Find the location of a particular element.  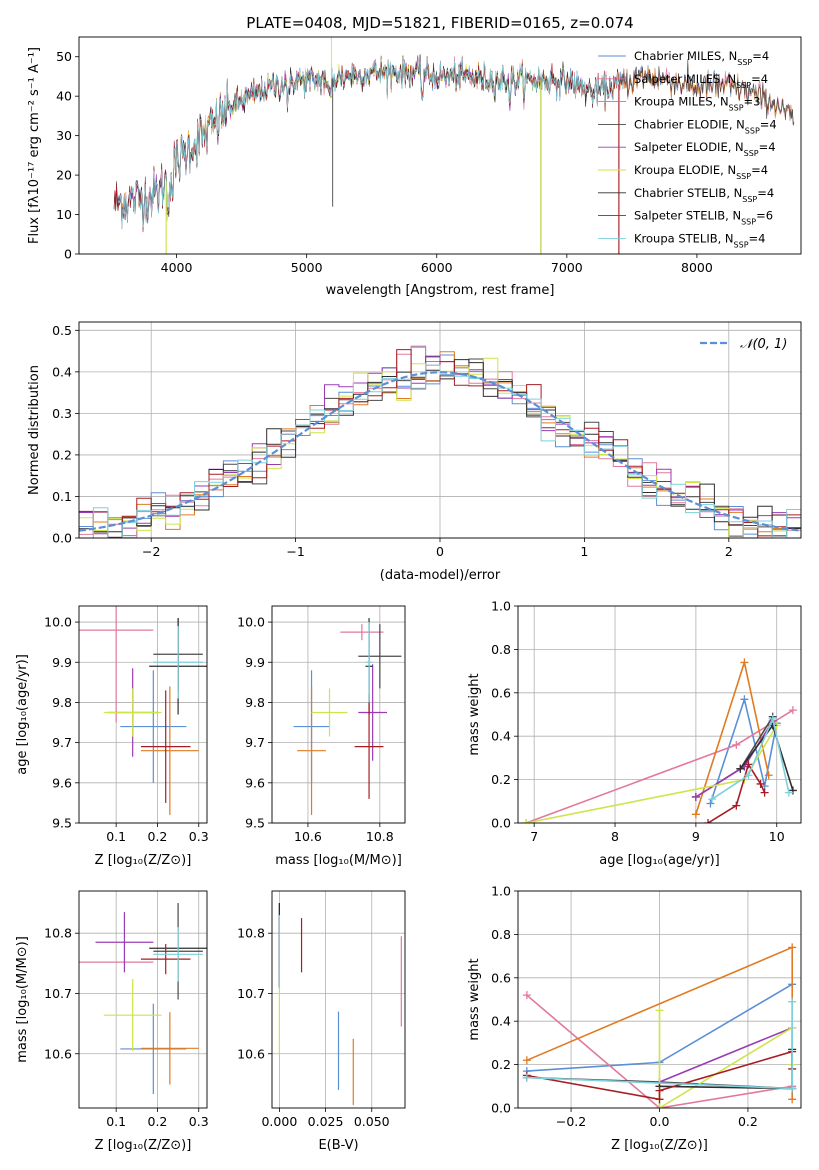

x-tick-label: 0.3 is located at coordinates (199, 836).